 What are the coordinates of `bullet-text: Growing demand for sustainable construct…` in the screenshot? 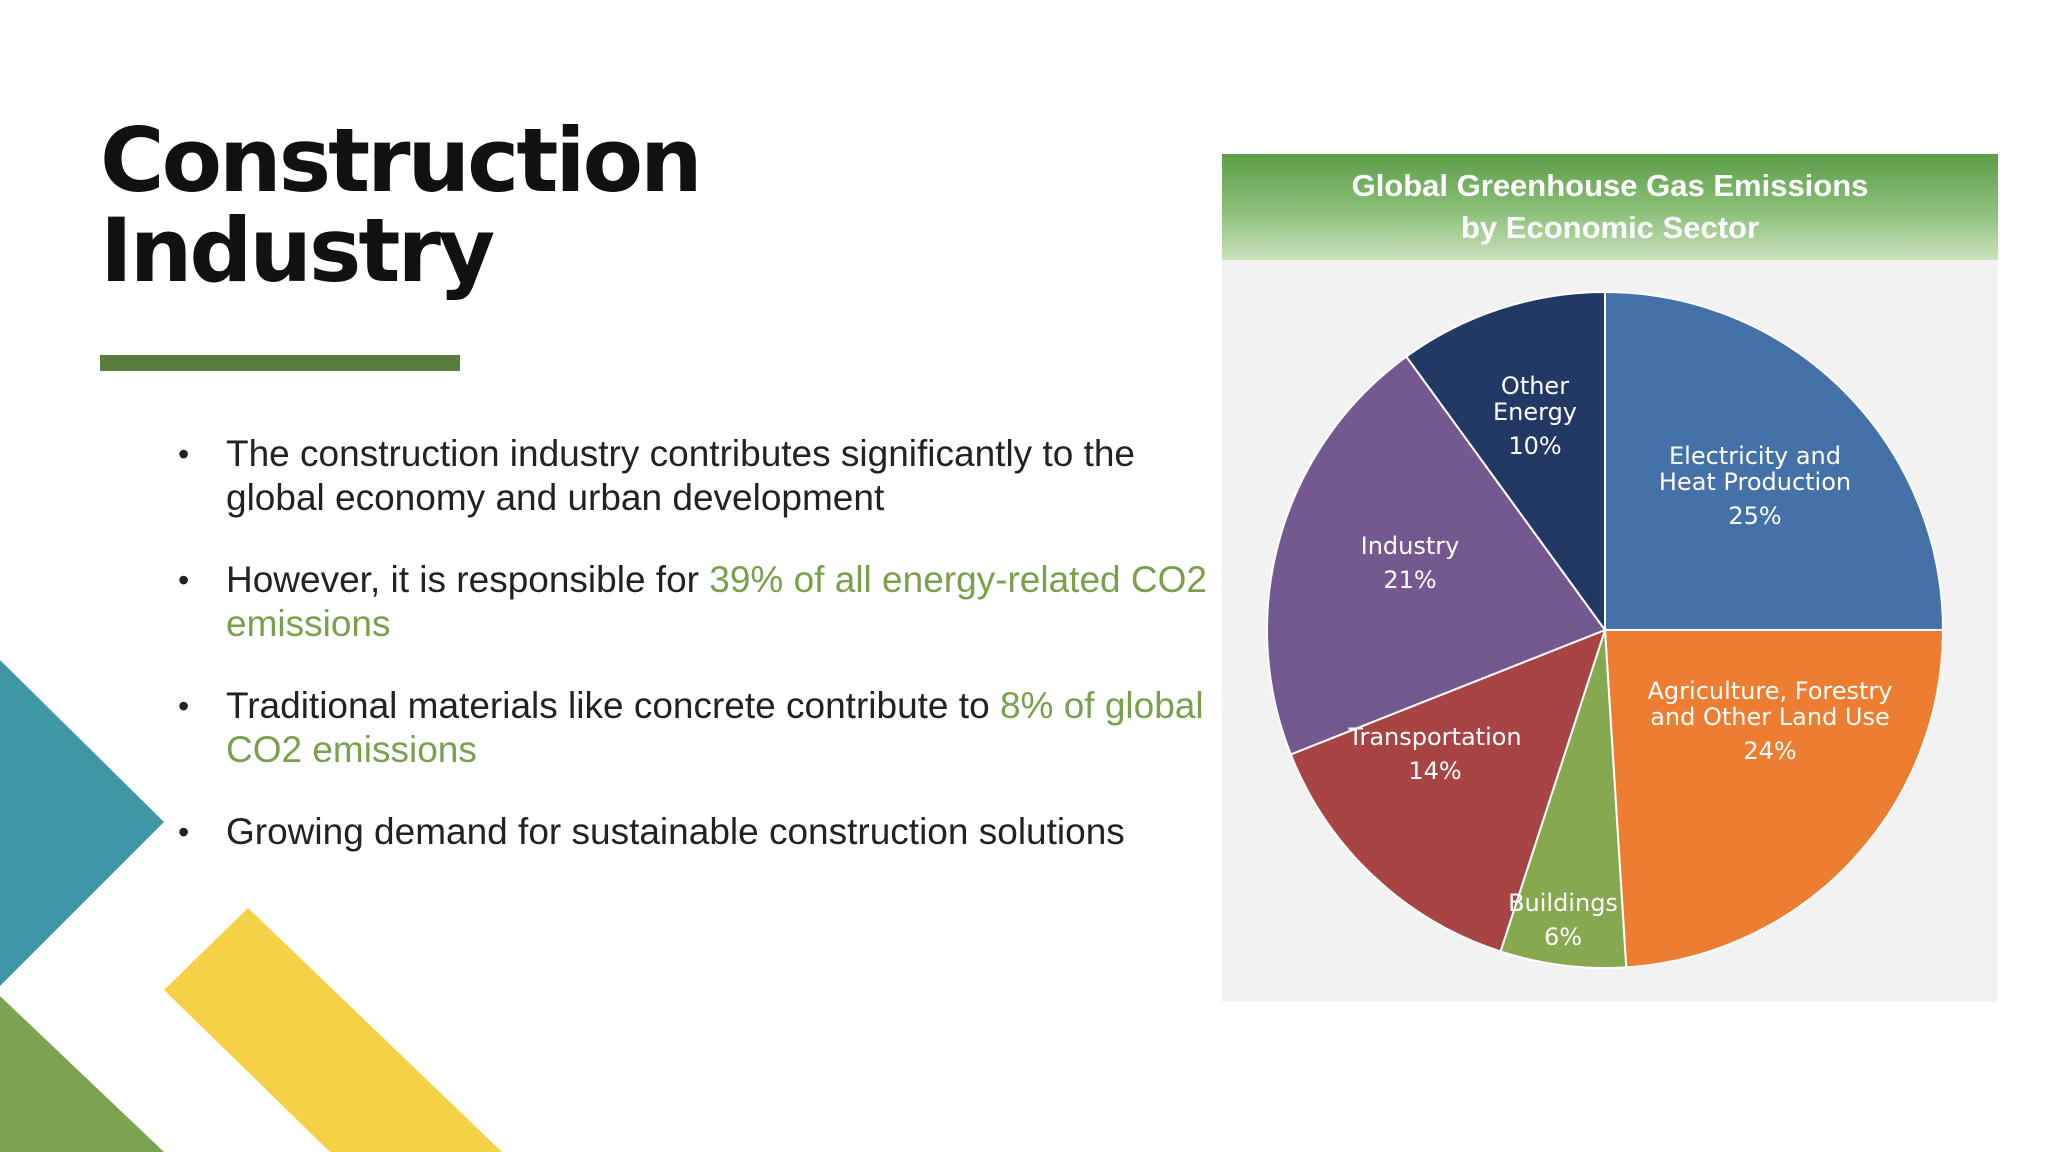 It's located at (675, 831).